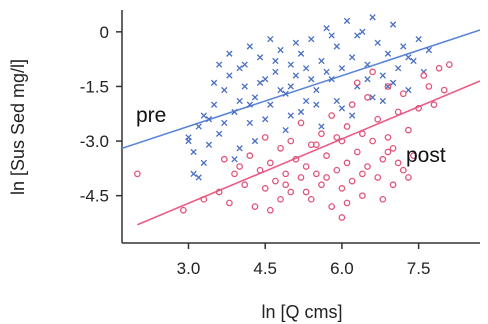 The width and height of the screenshot is (488, 324). I want to click on y-tick-label: -1.5, so click(94, 86).